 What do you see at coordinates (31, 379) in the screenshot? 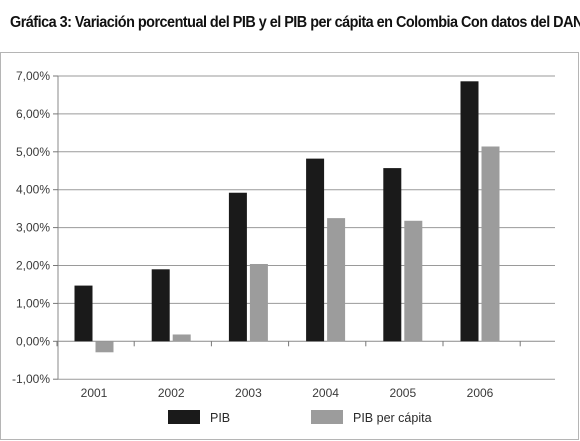
I see `y-tick-label: -1,00%` at bounding box center [31, 379].